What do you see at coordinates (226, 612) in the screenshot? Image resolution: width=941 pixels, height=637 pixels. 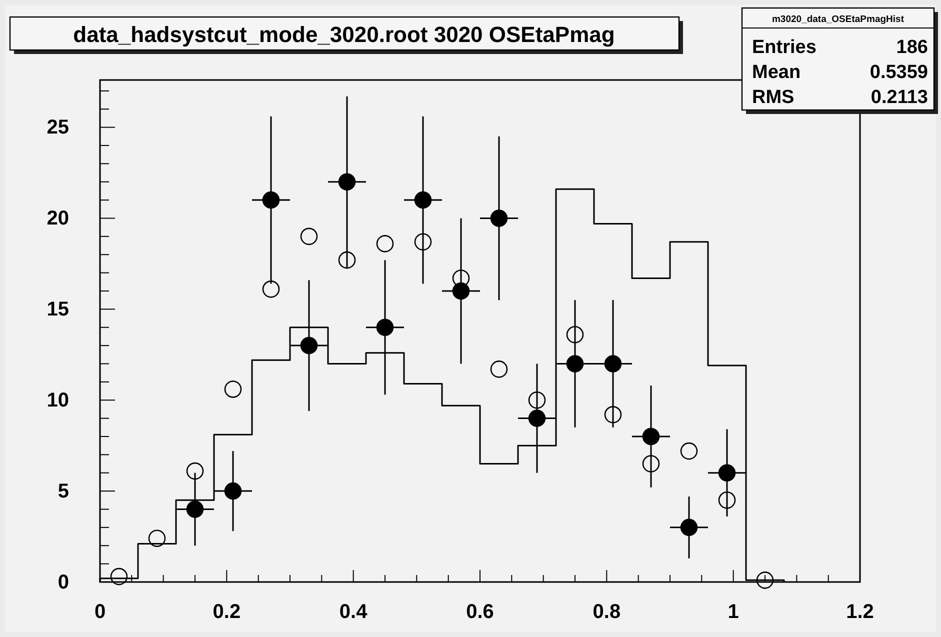 I see `x-tick-label: 0.2` at bounding box center [226, 612].